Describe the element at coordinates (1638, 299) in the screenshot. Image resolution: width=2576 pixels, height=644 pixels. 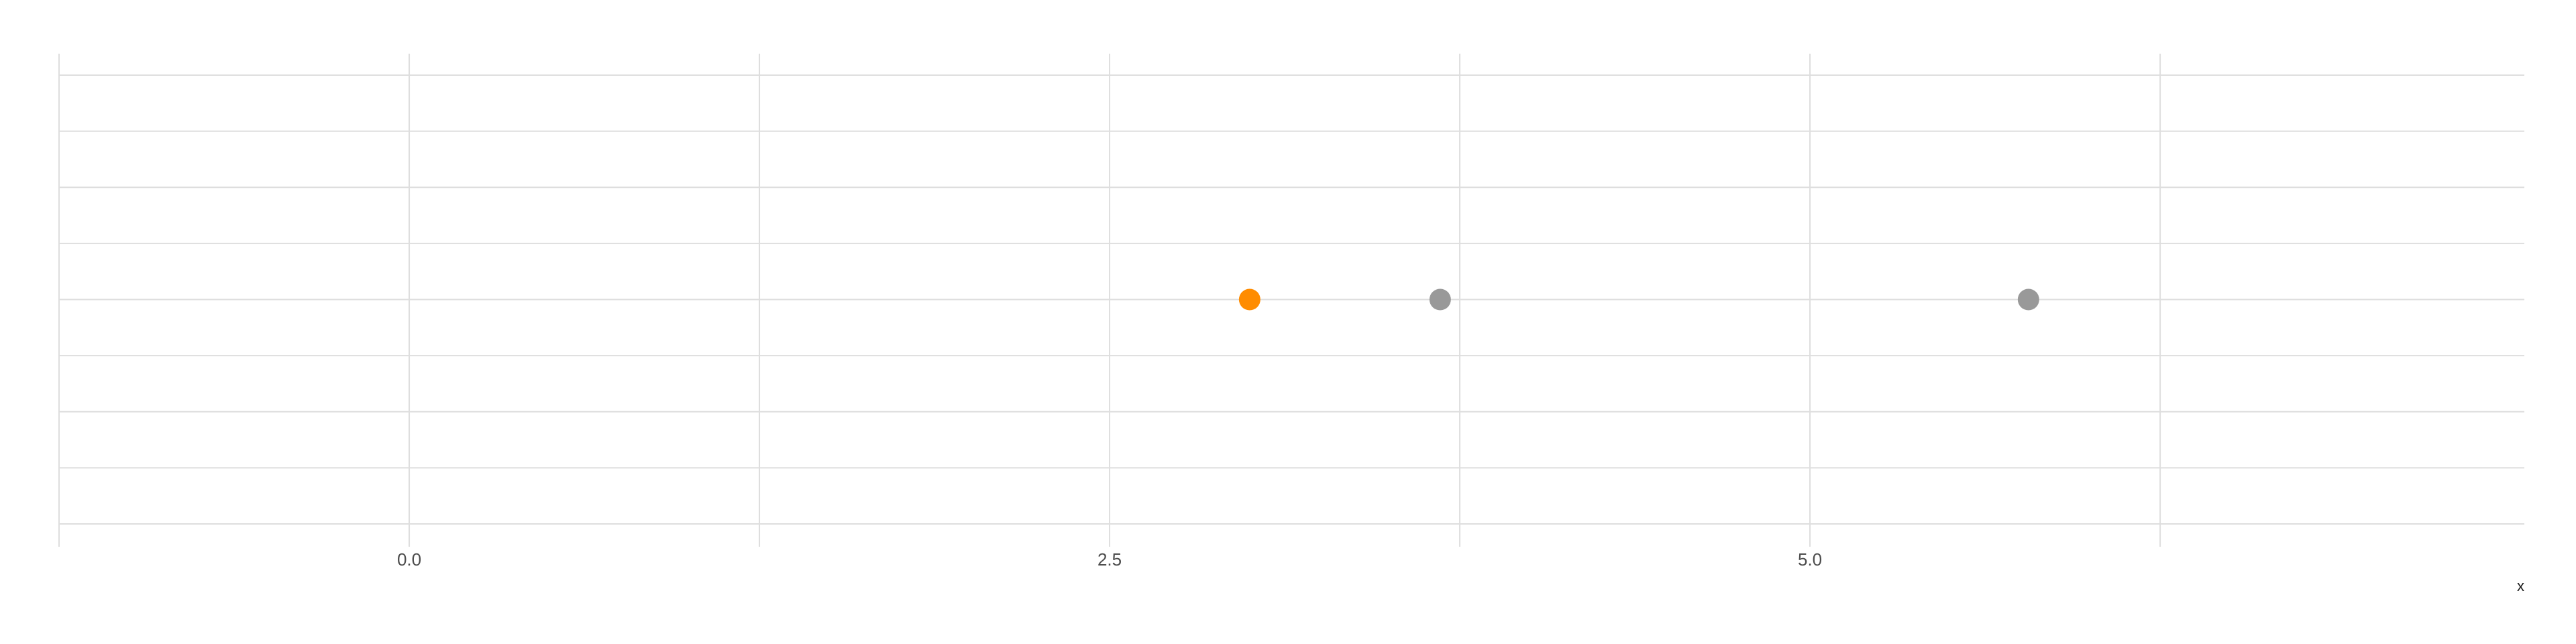
I see `data-points` at that location.